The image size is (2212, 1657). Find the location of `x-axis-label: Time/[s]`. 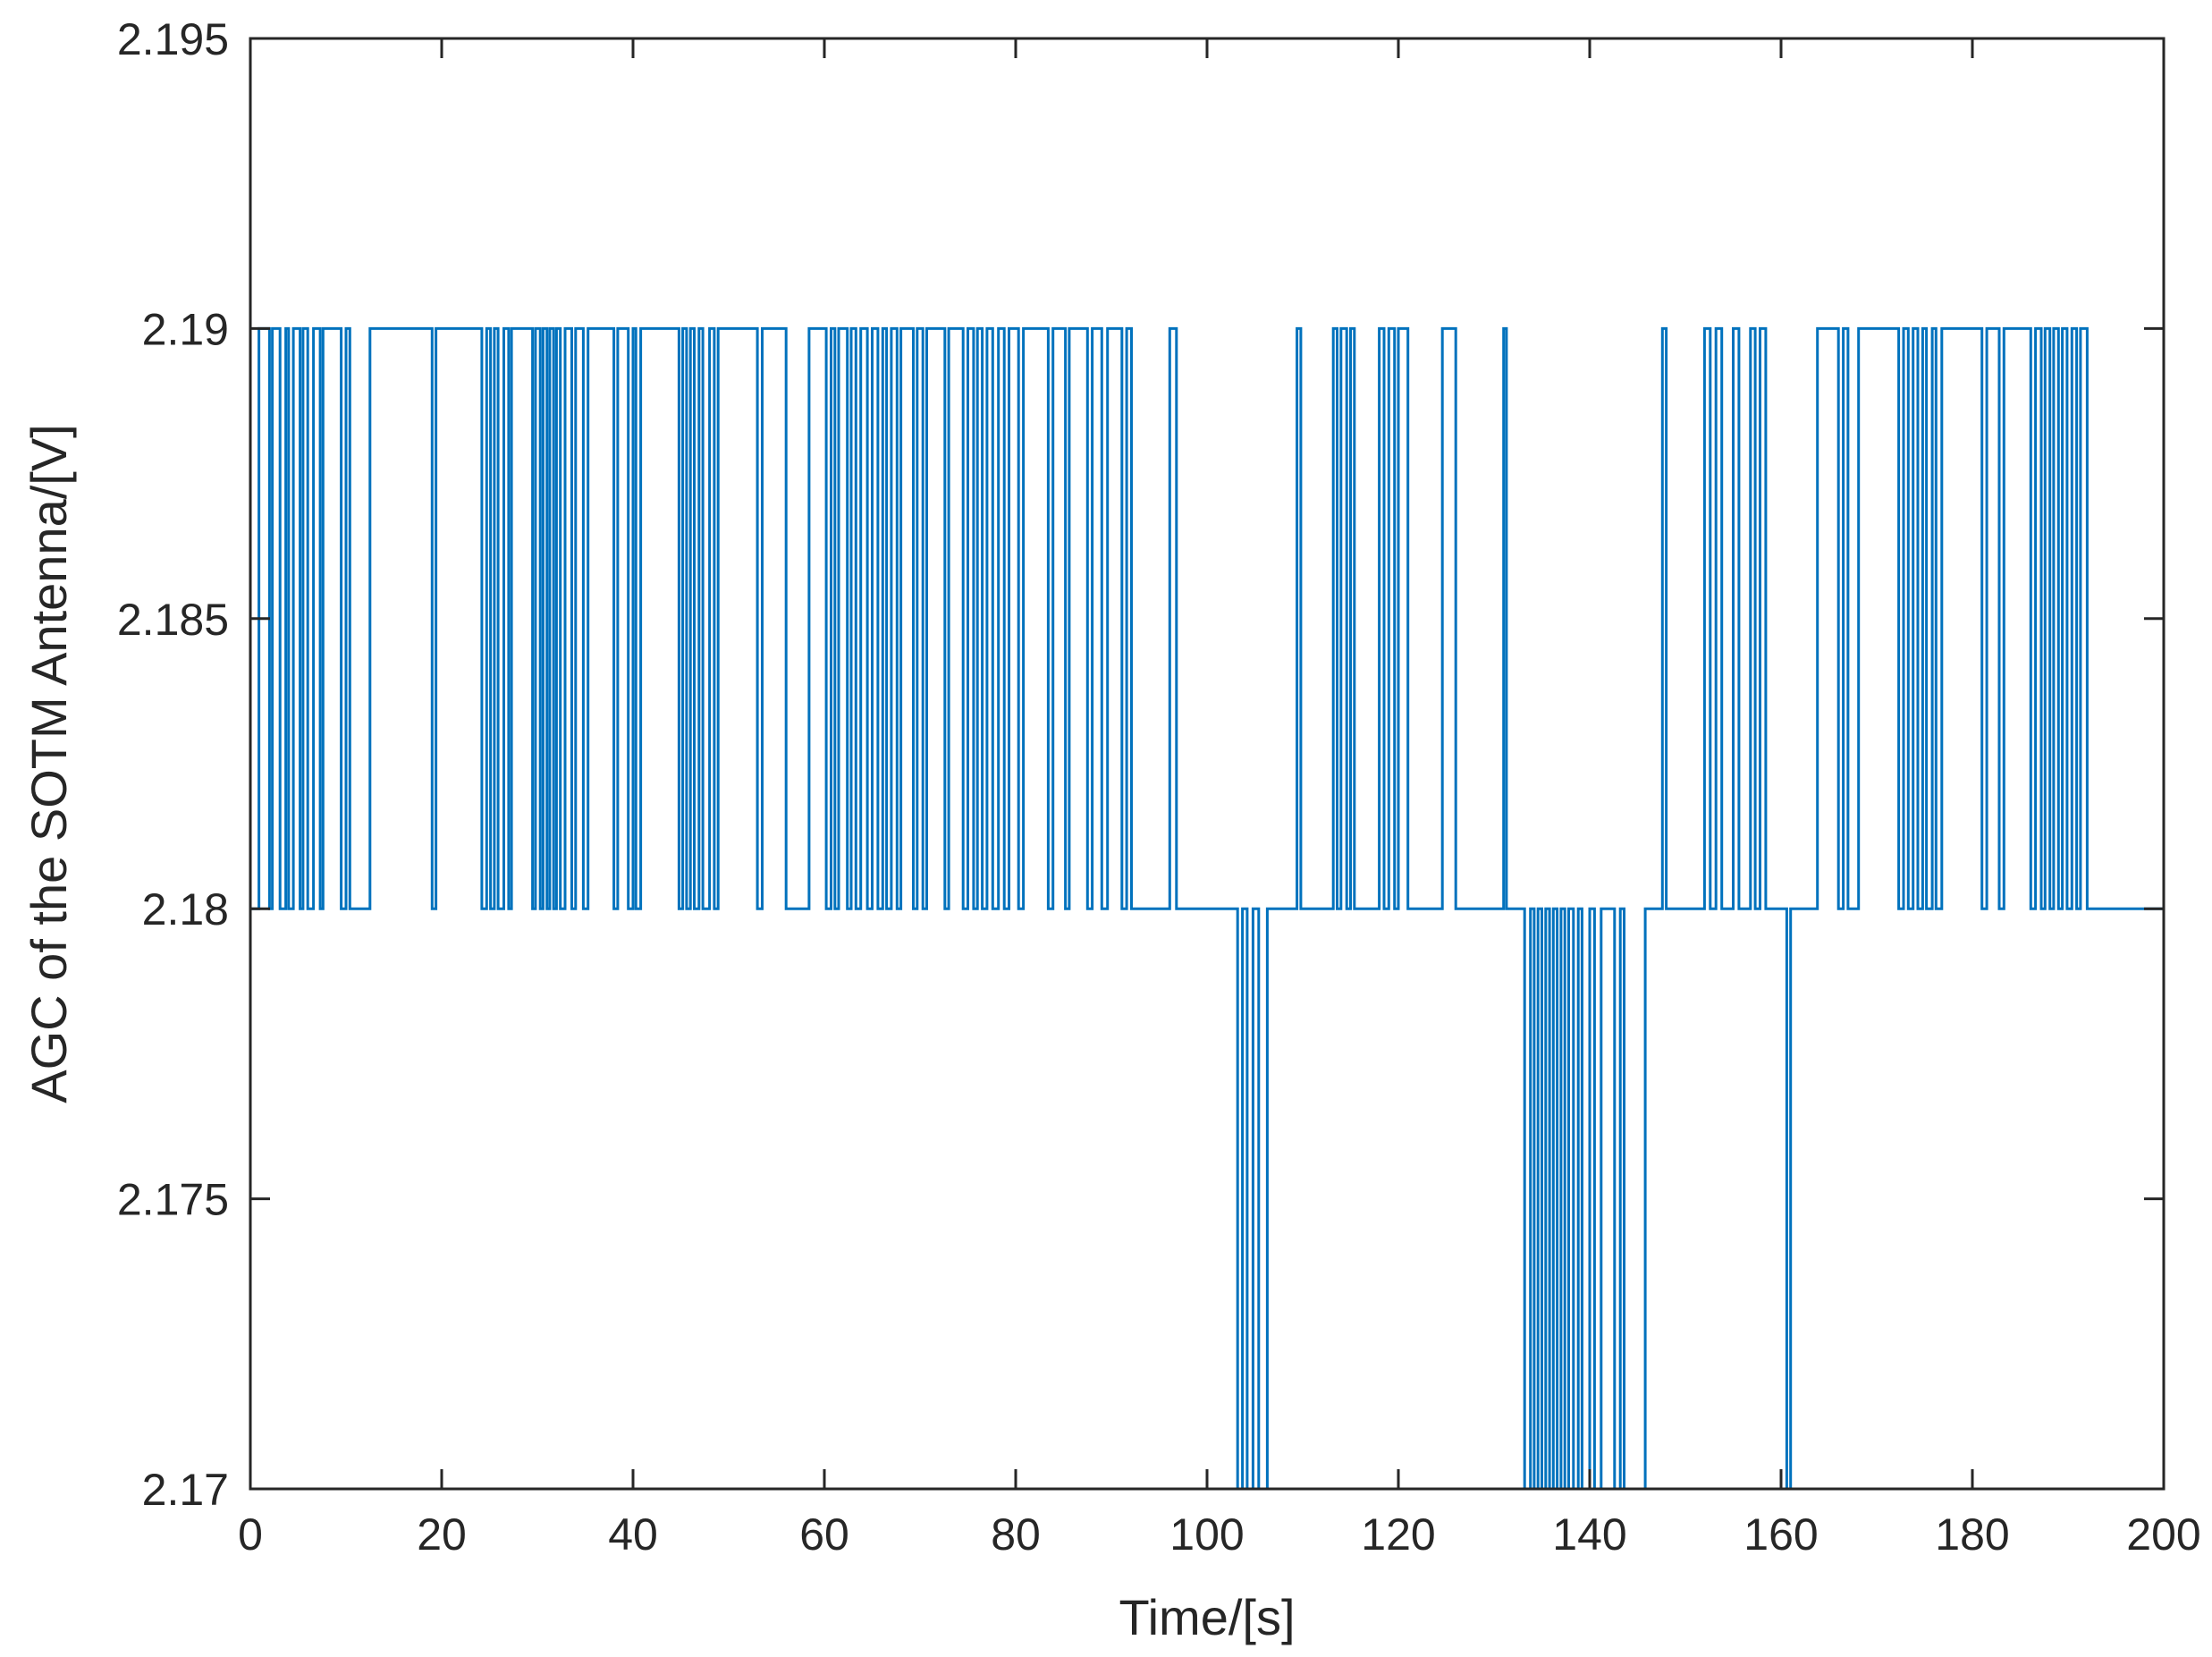

x-axis-label: Time/[s] is located at coordinates (1207, 1617).